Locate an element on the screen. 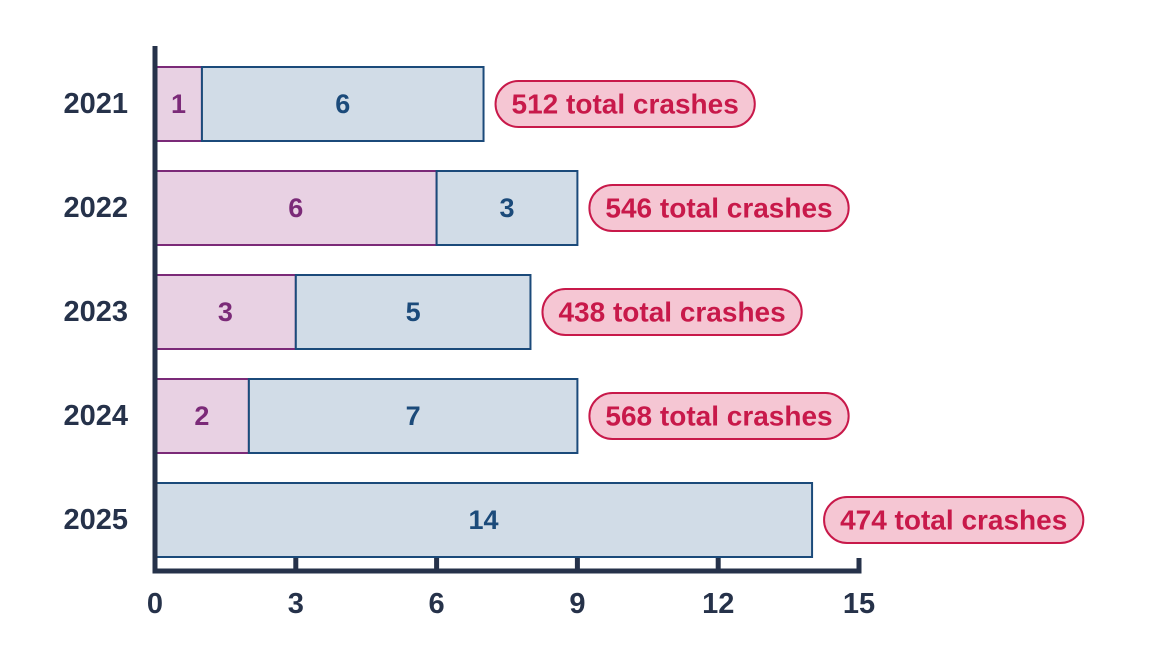 The width and height of the screenshot is (1167, 650). annotation-pill-2021 is located at coordinates (625, 104).